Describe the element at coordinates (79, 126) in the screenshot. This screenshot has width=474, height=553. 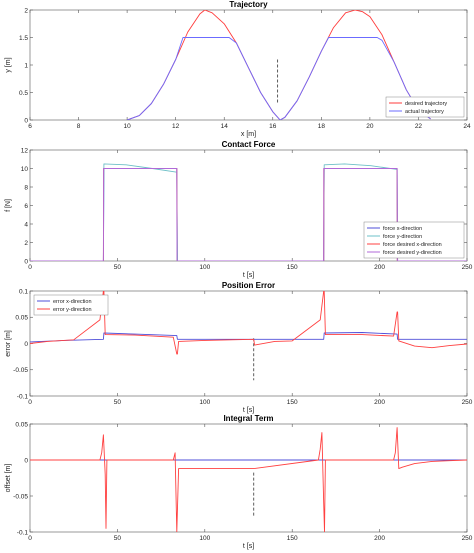
I see `x-tick-label: 8` at that location.